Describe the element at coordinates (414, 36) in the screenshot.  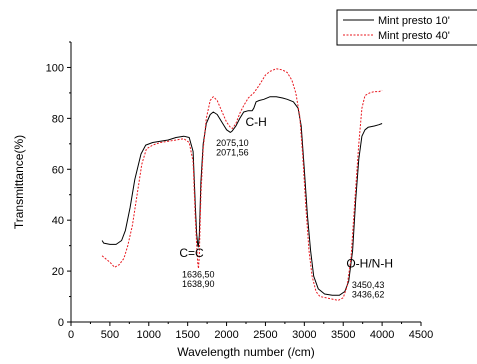
I see `legend-label-2: Mint presto 40'` at that location.